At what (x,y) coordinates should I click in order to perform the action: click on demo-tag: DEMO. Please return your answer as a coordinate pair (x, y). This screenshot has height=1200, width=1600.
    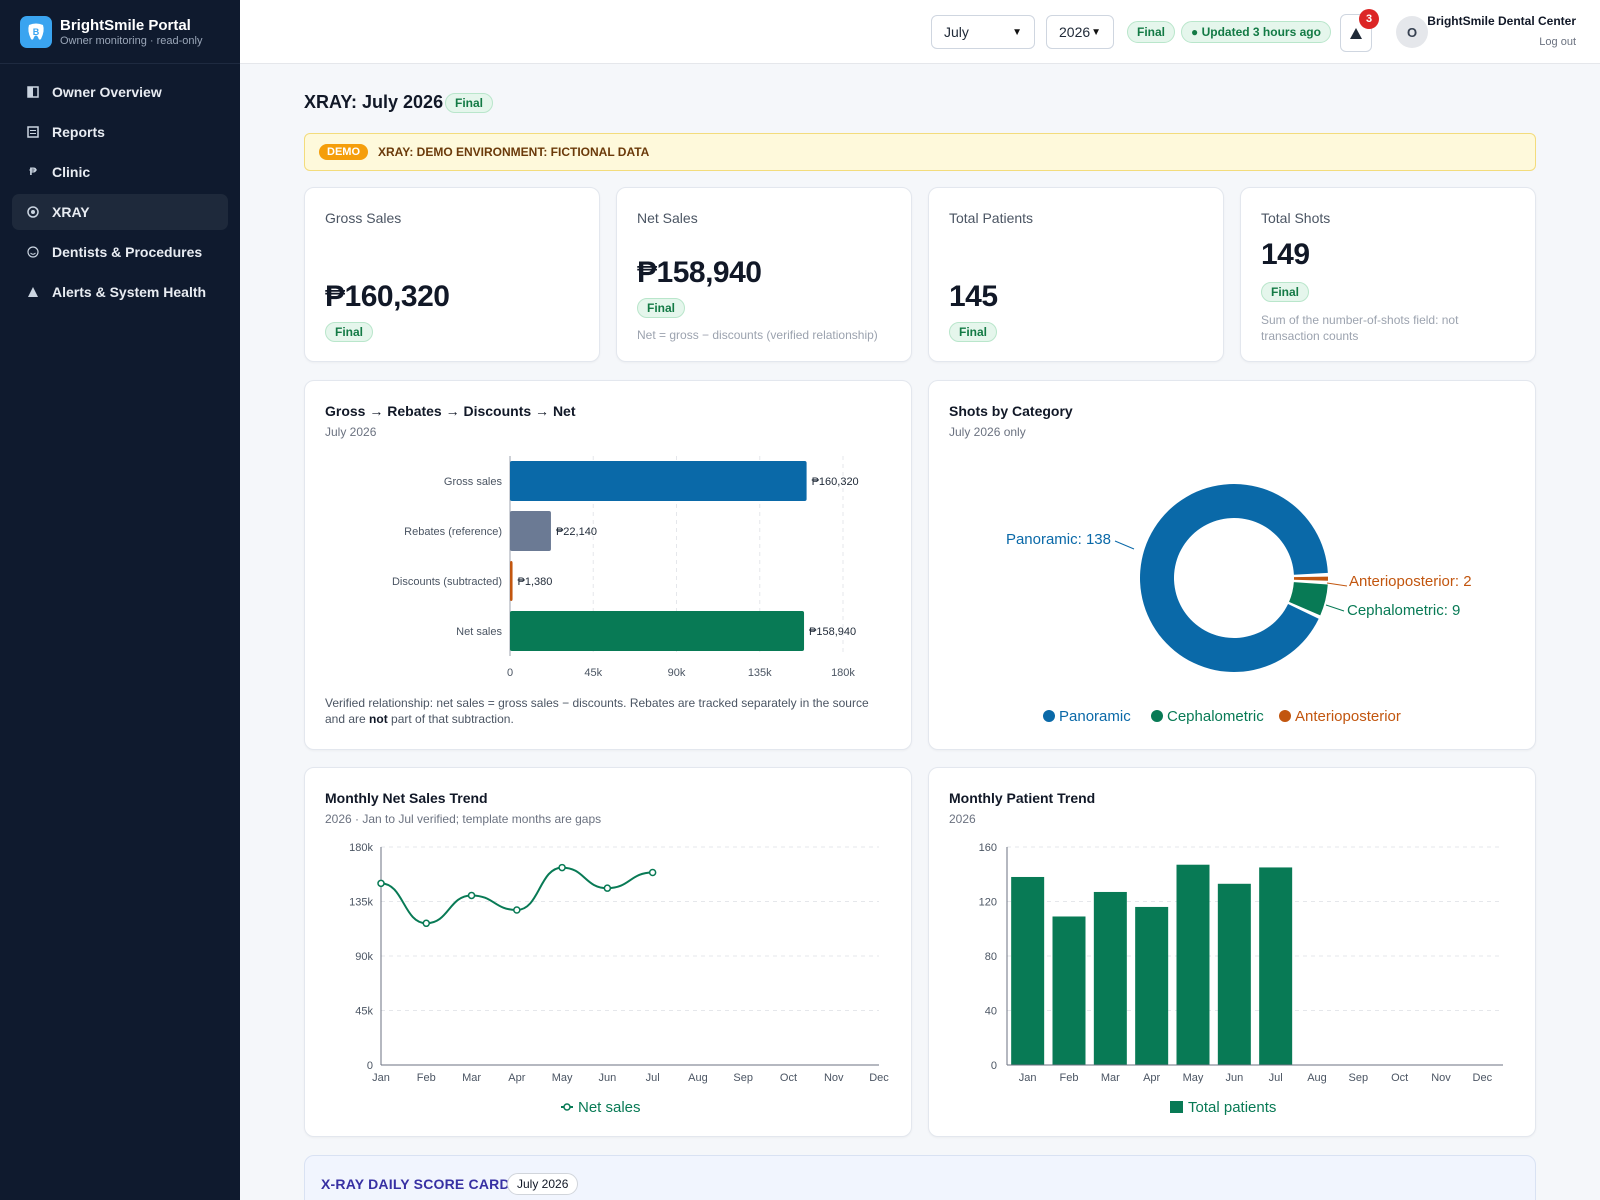
    Looking at the image, I should click on (343, 152).